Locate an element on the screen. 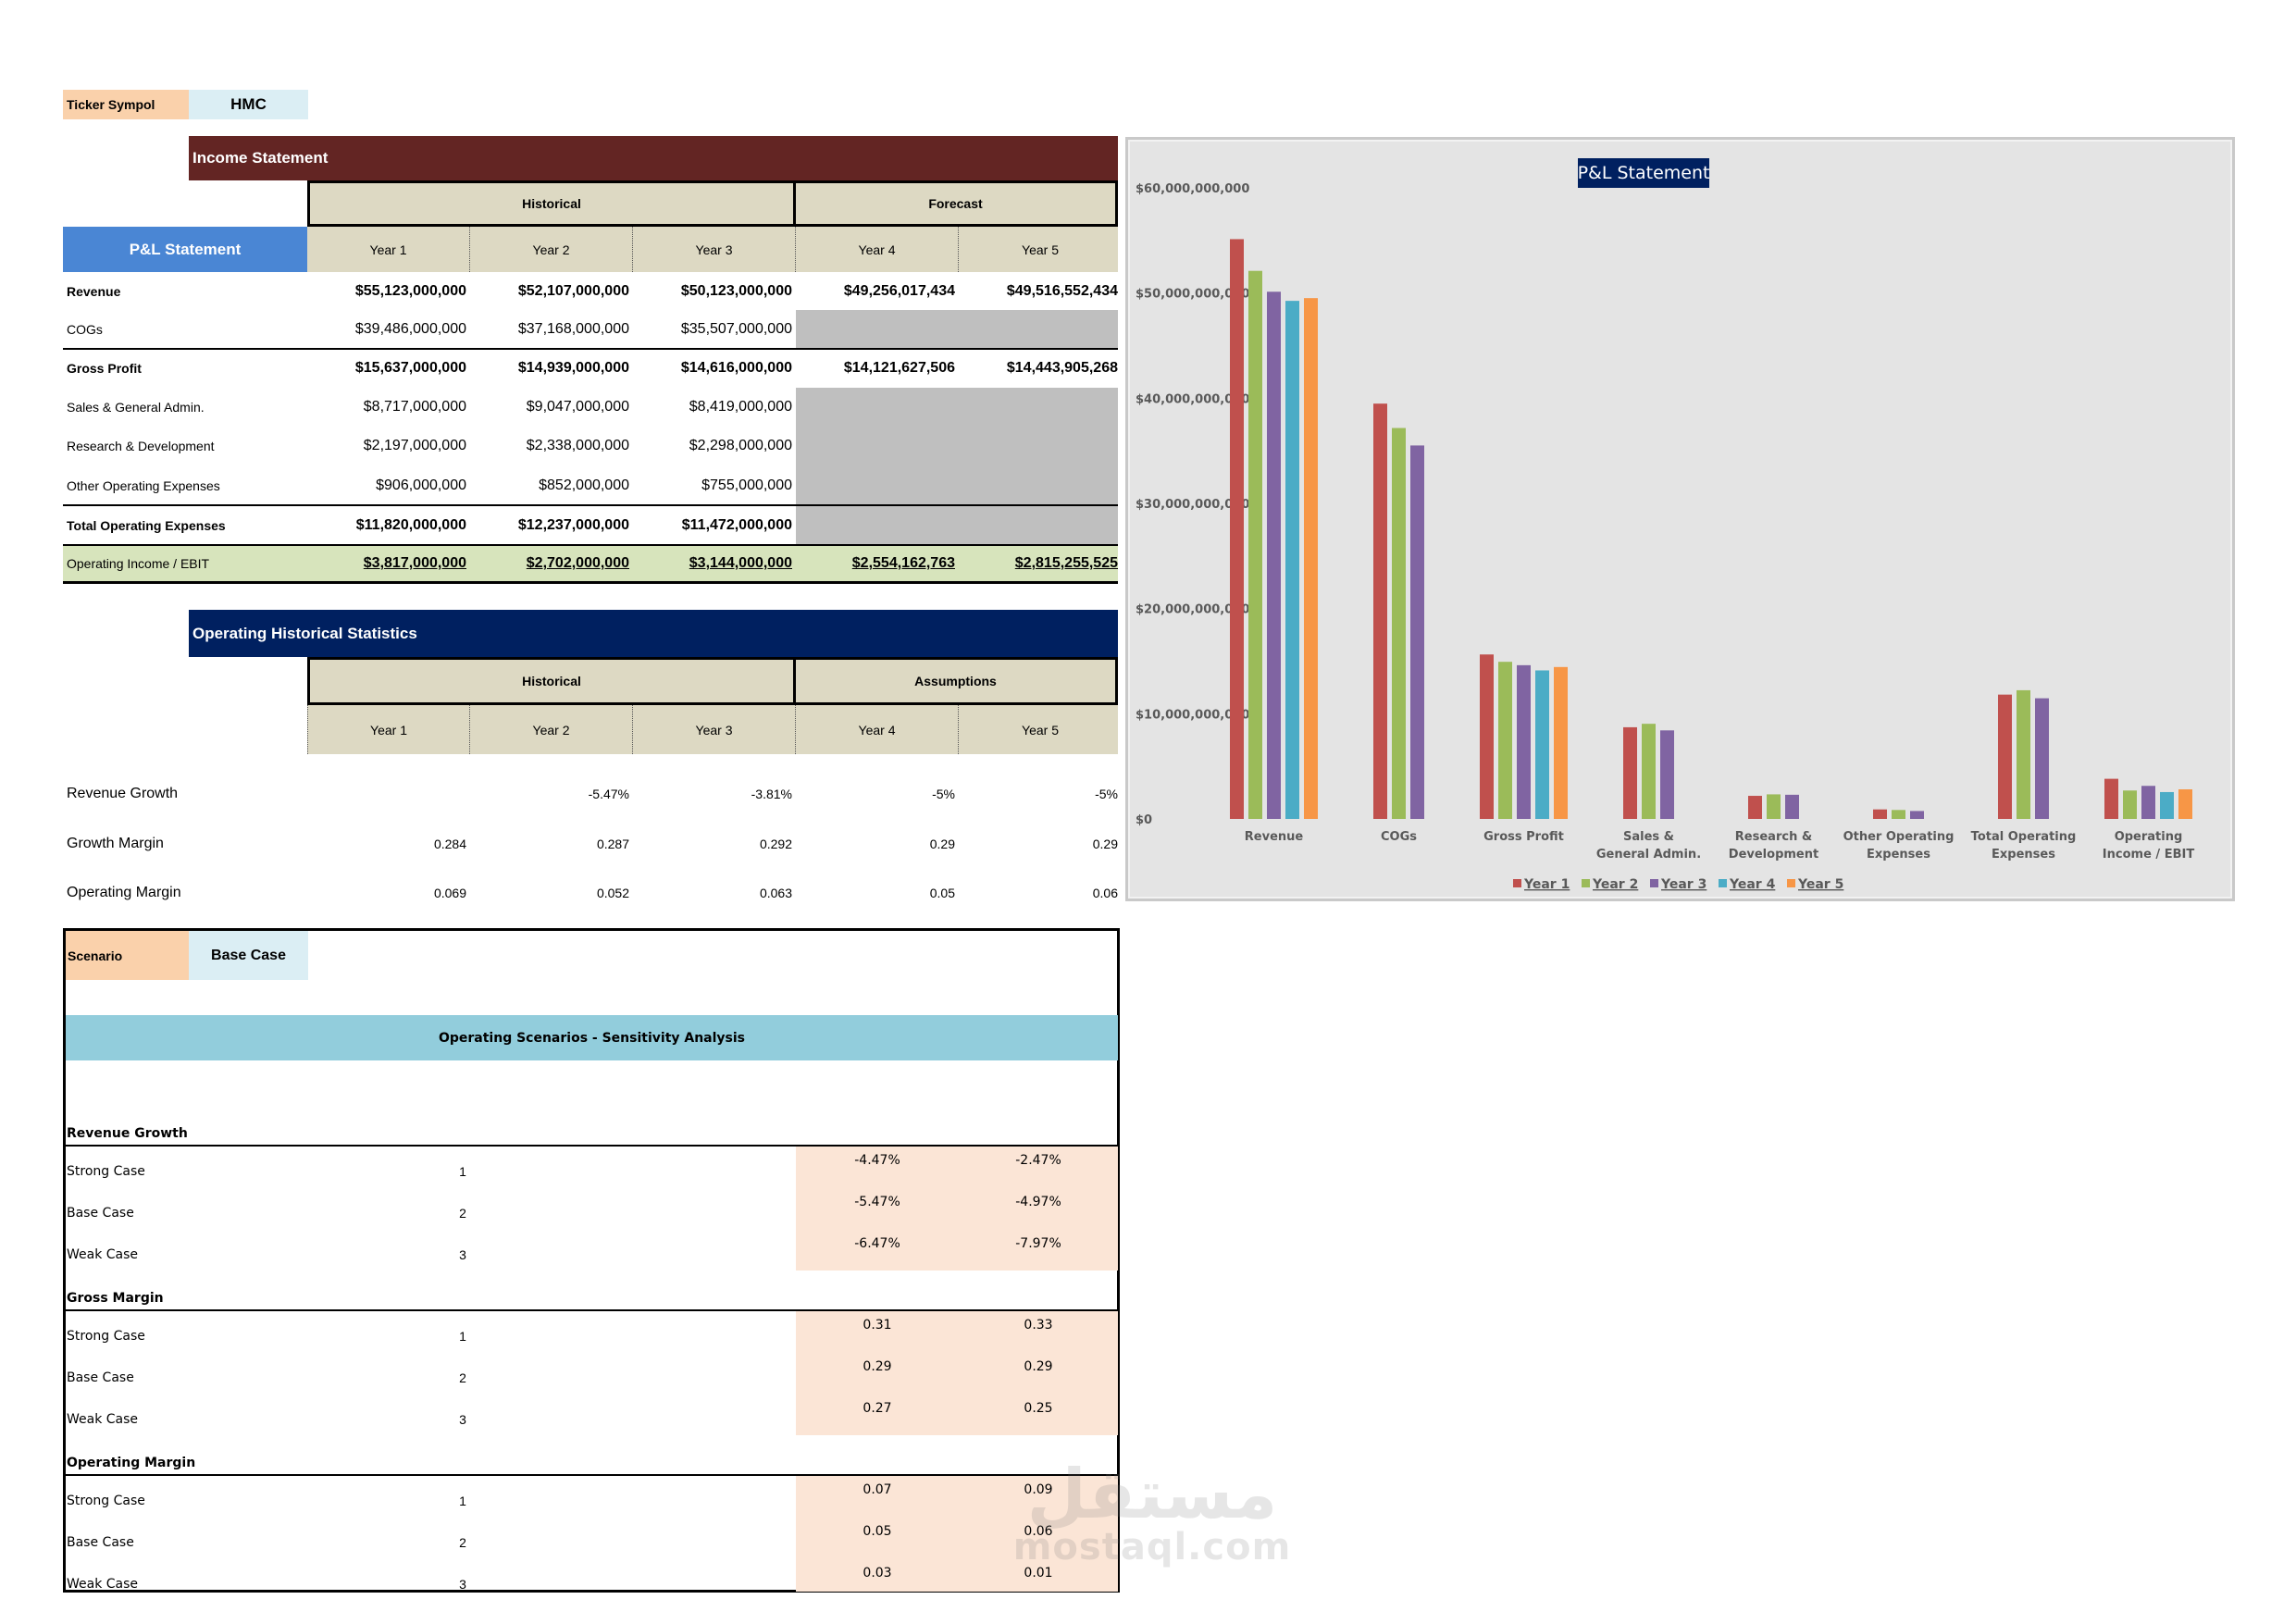 The image size is (2296, 1624). scenario-year5-input: -2.47% is located at coordinates (1038, 1160).